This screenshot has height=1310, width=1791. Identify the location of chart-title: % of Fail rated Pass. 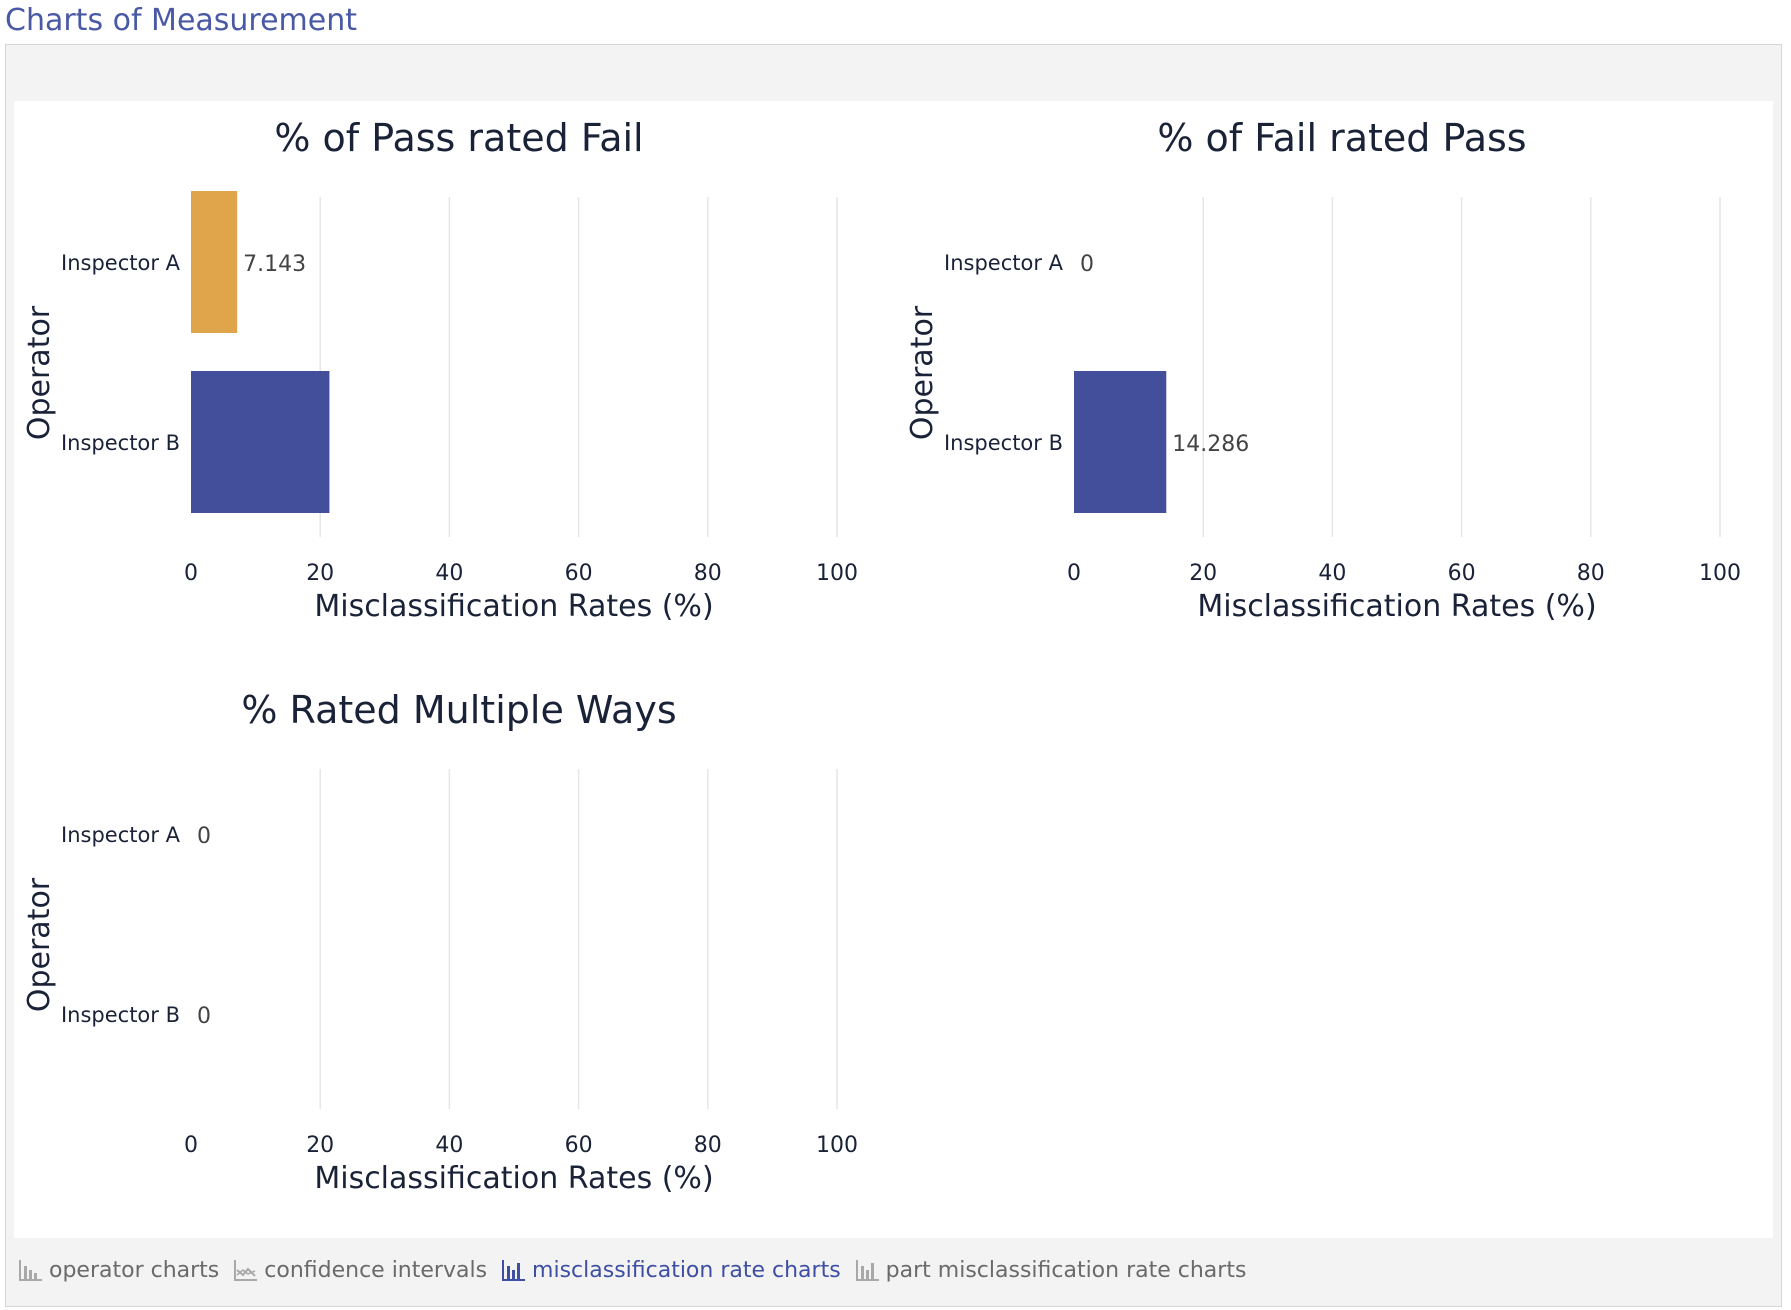
(1341, 138).